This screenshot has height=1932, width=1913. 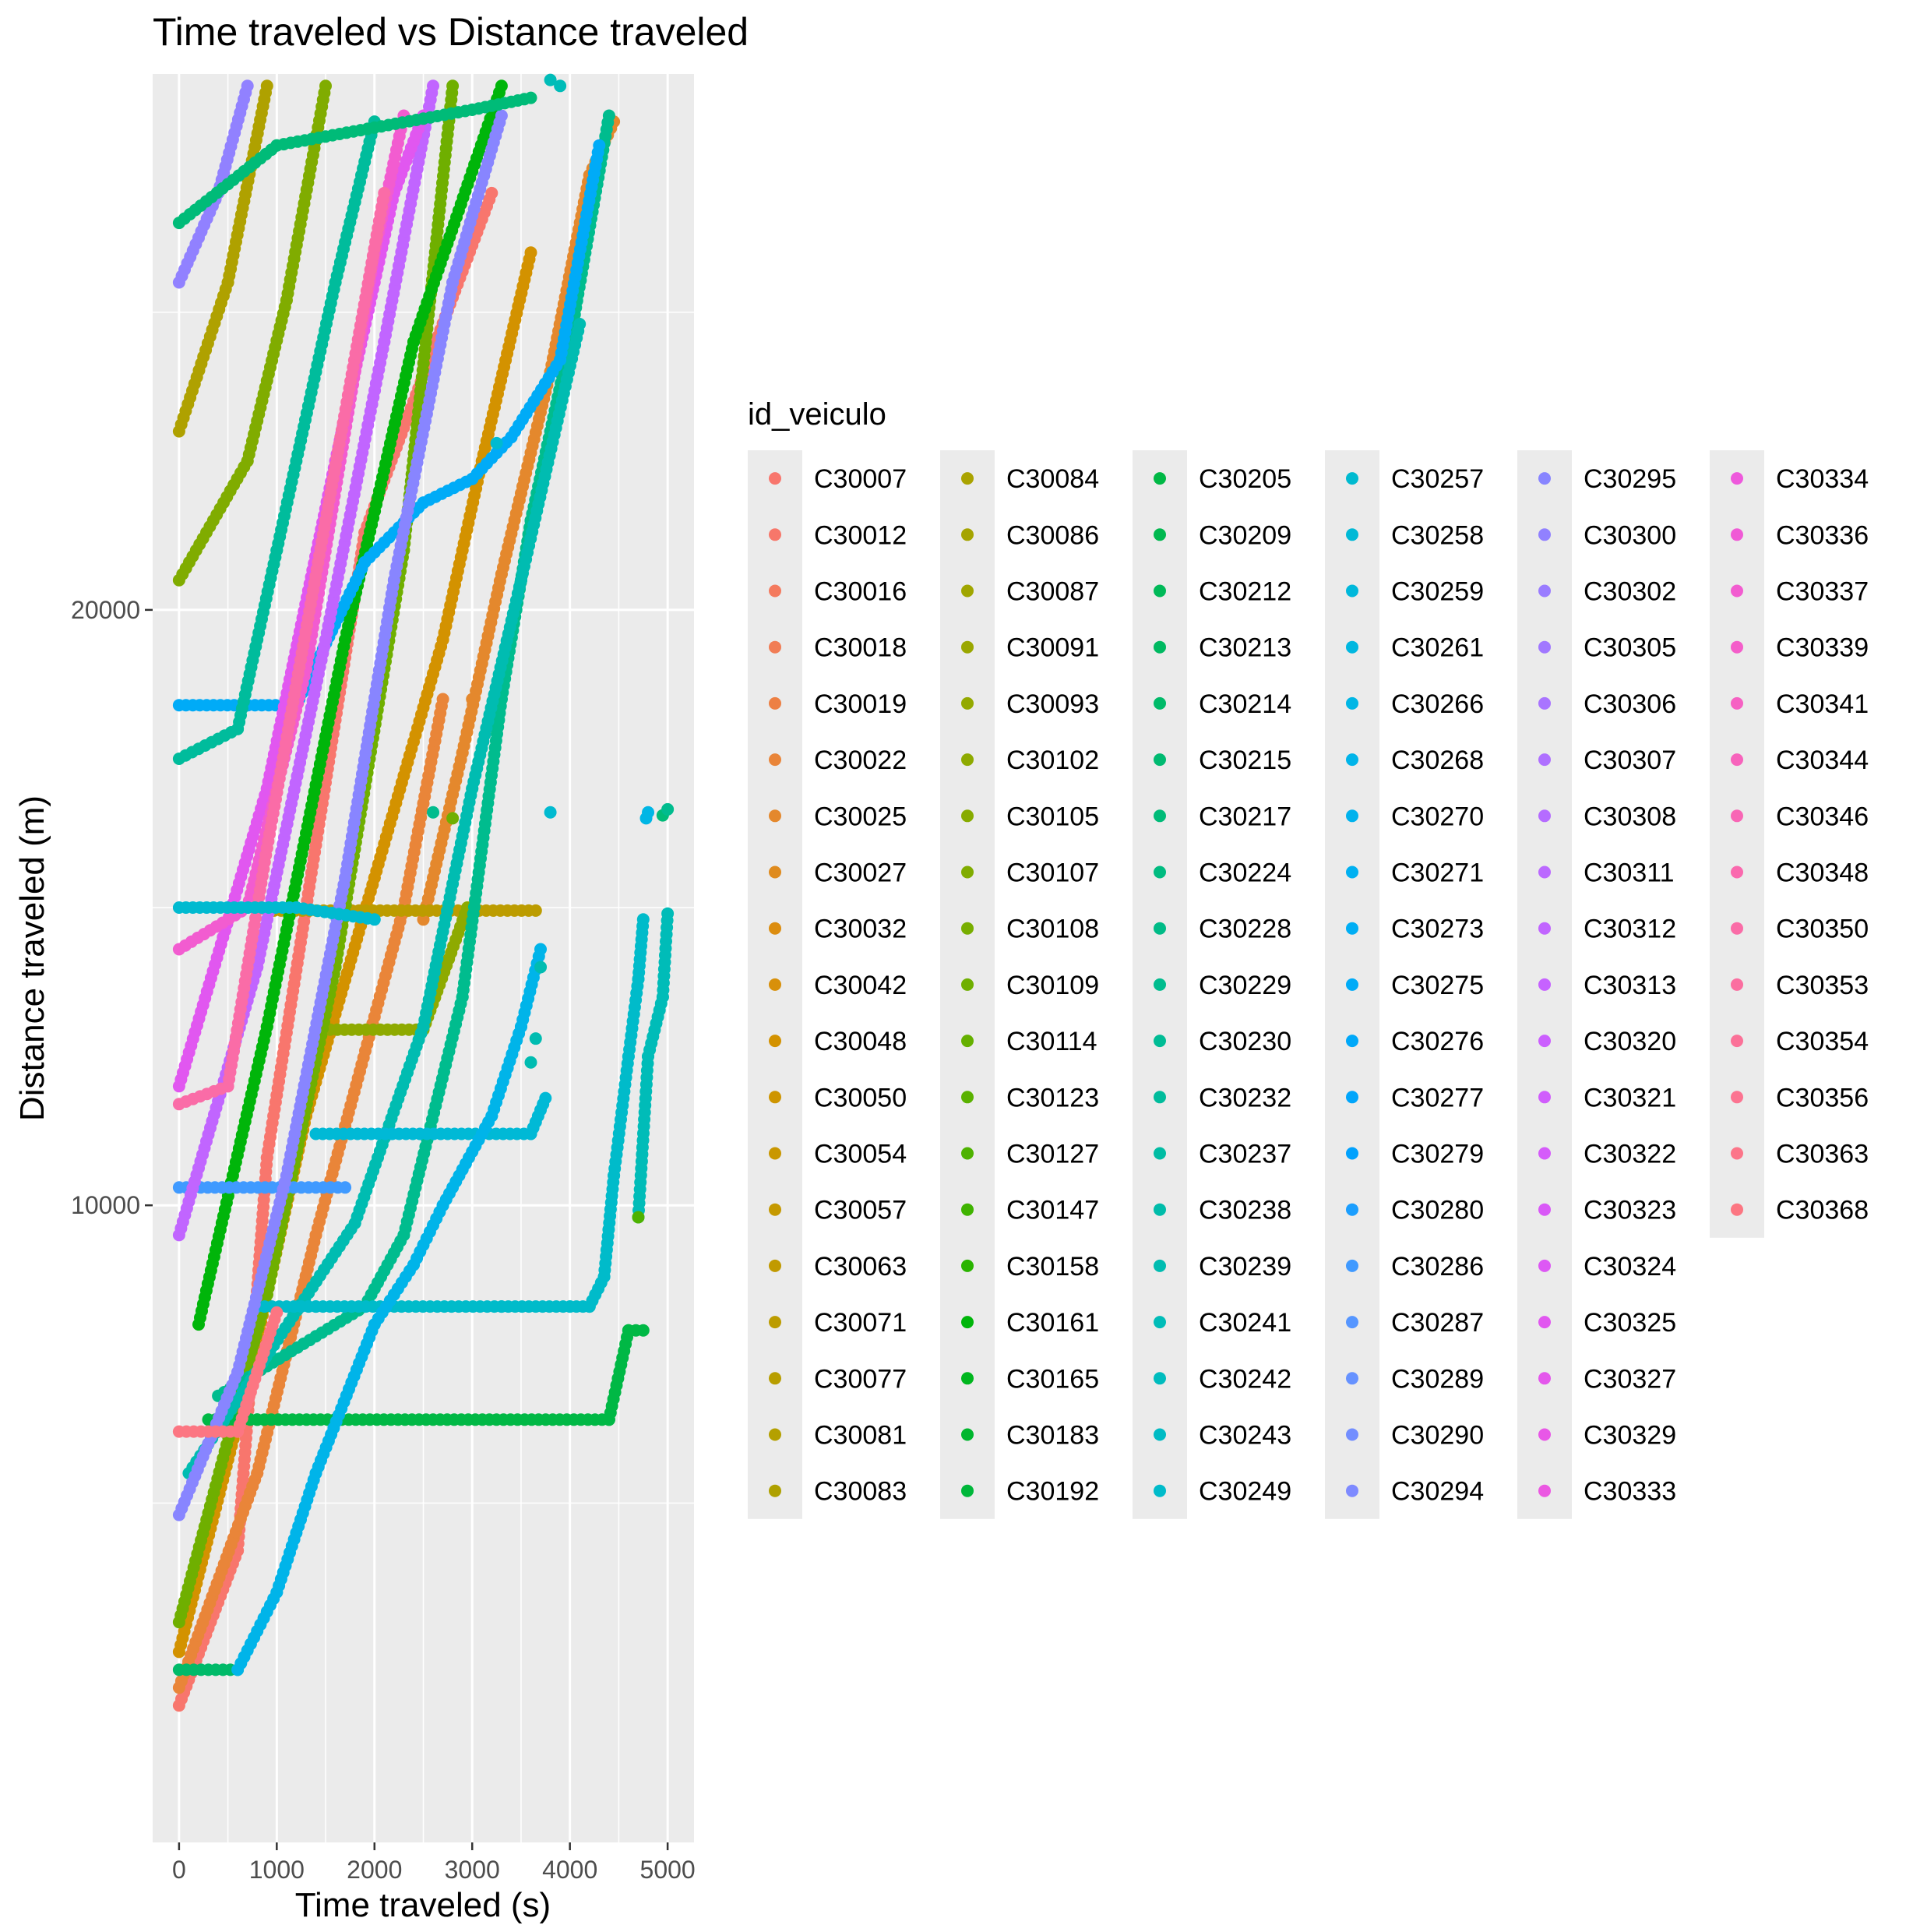 I want to click on legend-entry: C30346, so click(x=1800, y=816).